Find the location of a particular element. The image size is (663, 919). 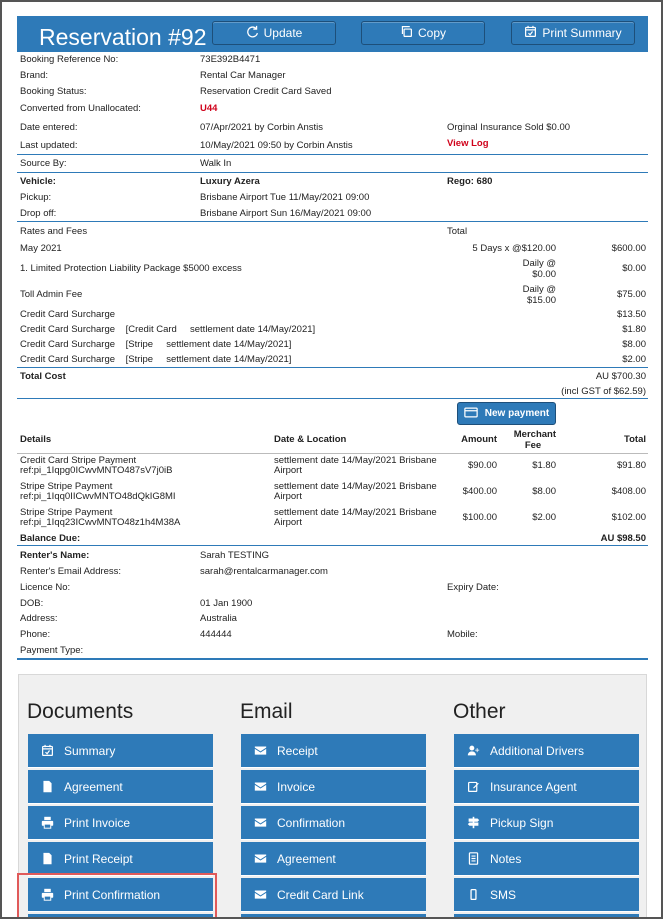

renter-name-label: Renter's Name: is located at coordinates (55, 555).